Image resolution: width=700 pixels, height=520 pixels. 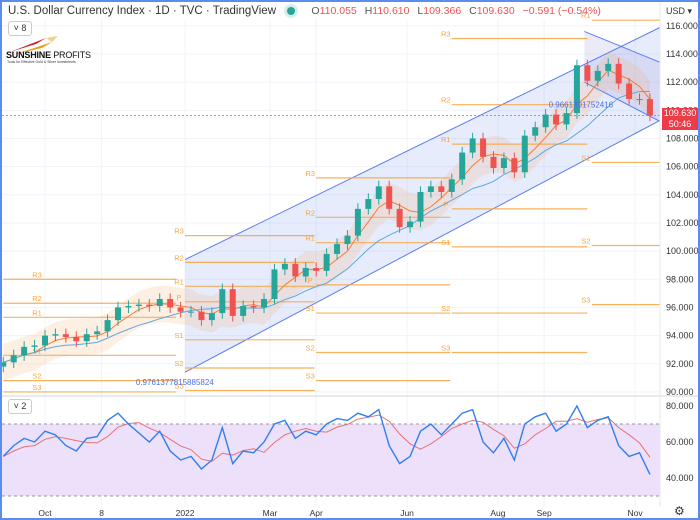 I want to click on x-tick-label: 8, so click(x=101, y=513).